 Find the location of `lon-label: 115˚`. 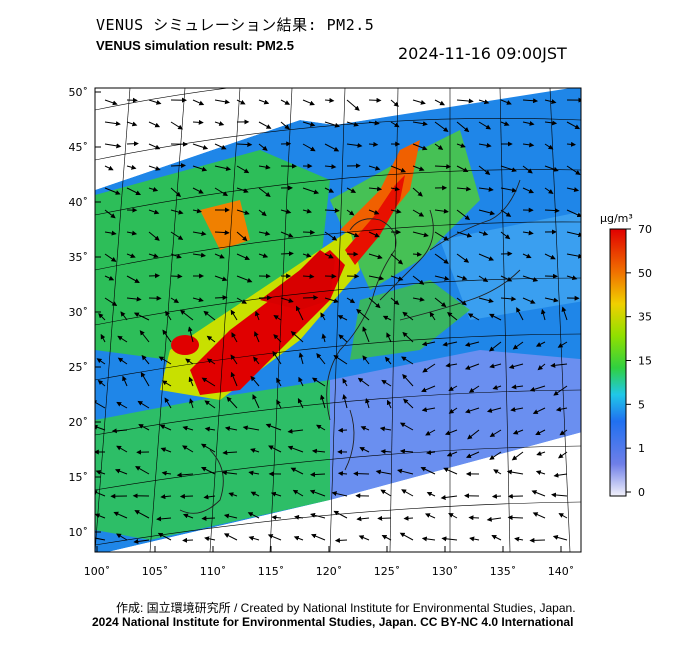

lon-label: 115˚ is located at coordinates (271, 571).